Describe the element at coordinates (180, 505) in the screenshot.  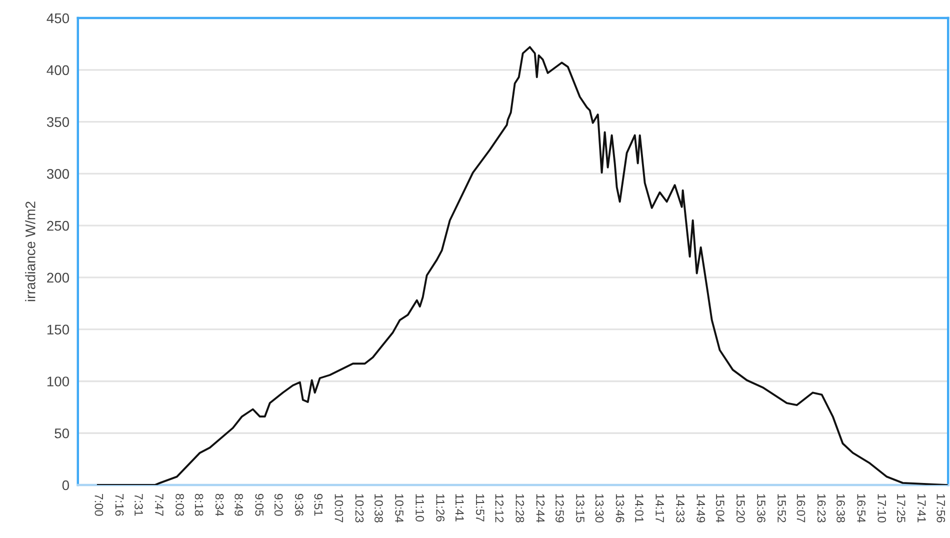
I see `x-tick-label: 8:03` at that location.